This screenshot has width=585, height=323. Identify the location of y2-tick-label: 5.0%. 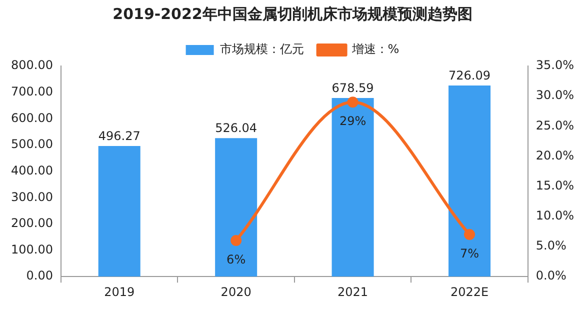
(551, 245).